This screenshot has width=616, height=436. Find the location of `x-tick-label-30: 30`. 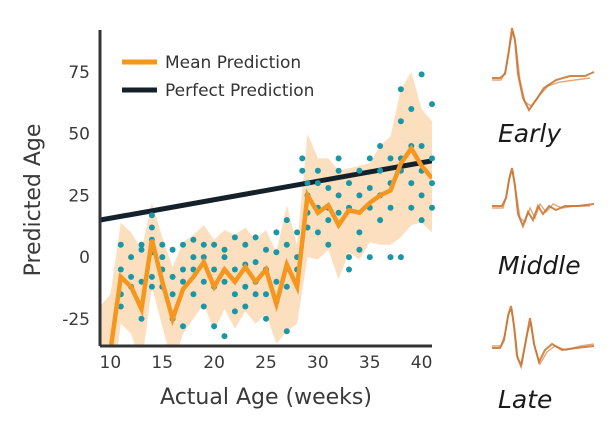

x-tick-label-30: 30 is located at coordinates (318, 363).